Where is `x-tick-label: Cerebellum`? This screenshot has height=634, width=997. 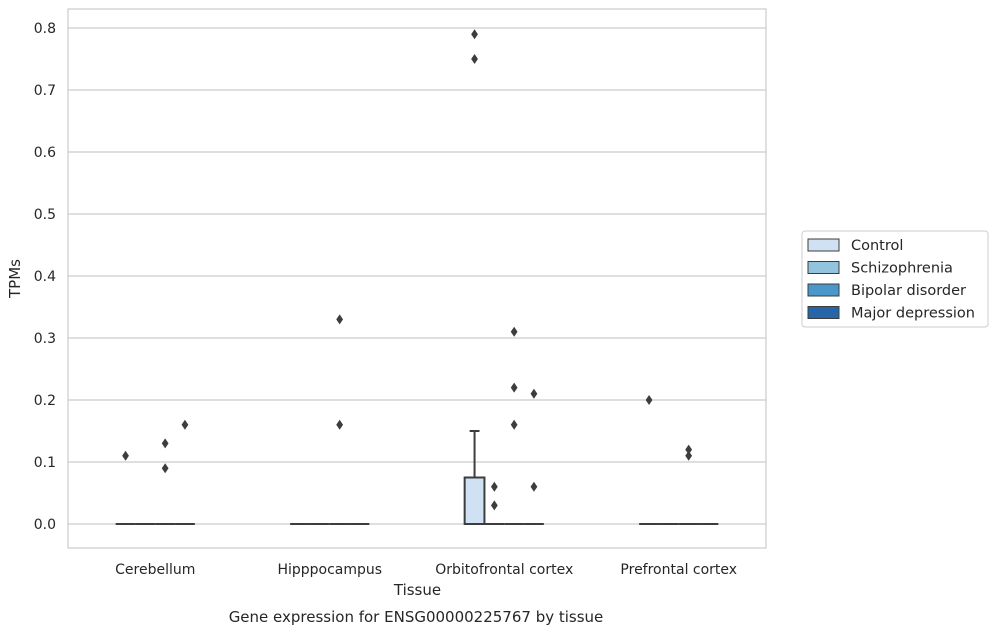 x-tick-label: Cerebellum is located at coordinates (155, 570).